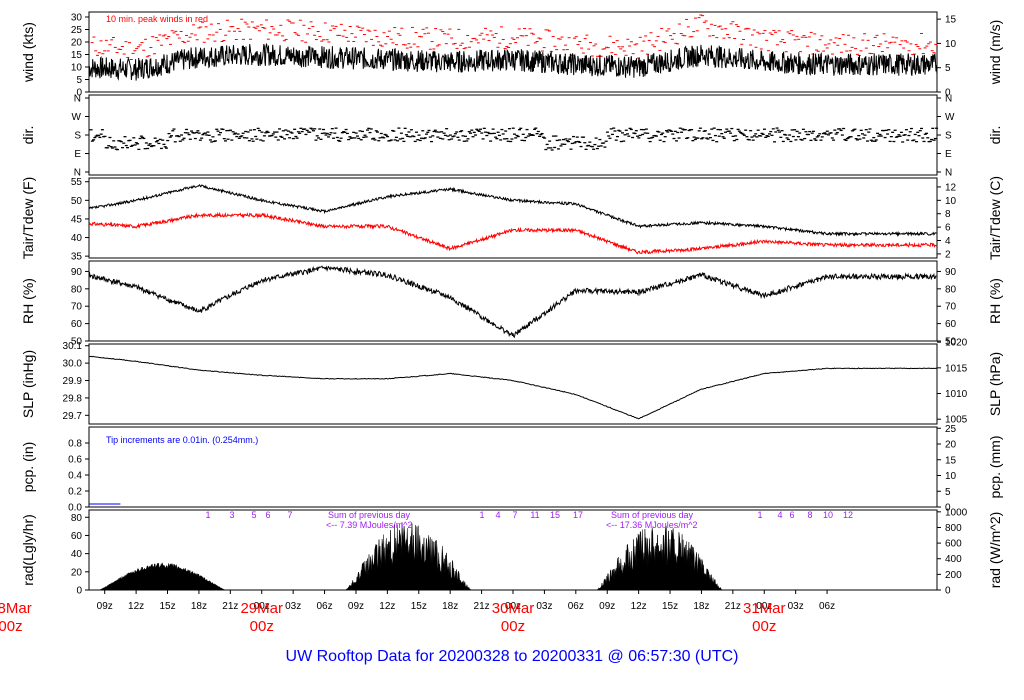 This screenshot has height=700, width=1024. I want to click on rad-note-3: Sum of previous day, so click(652, 515).